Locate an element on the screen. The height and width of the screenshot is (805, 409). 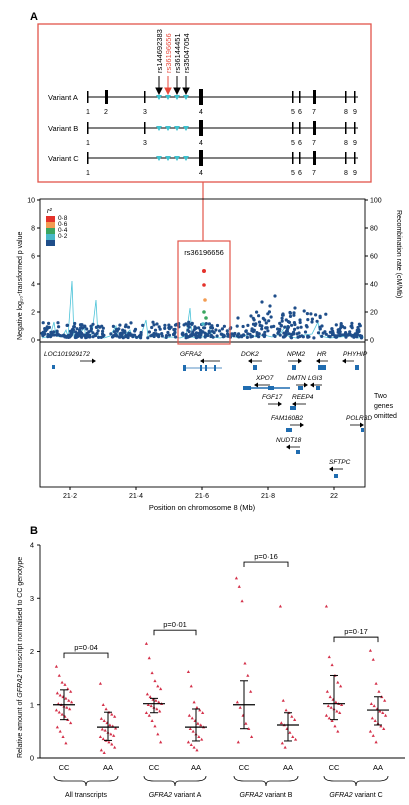
y-right-label: Recombination rate (cM/Mb) is located at coordinates (398, 254).